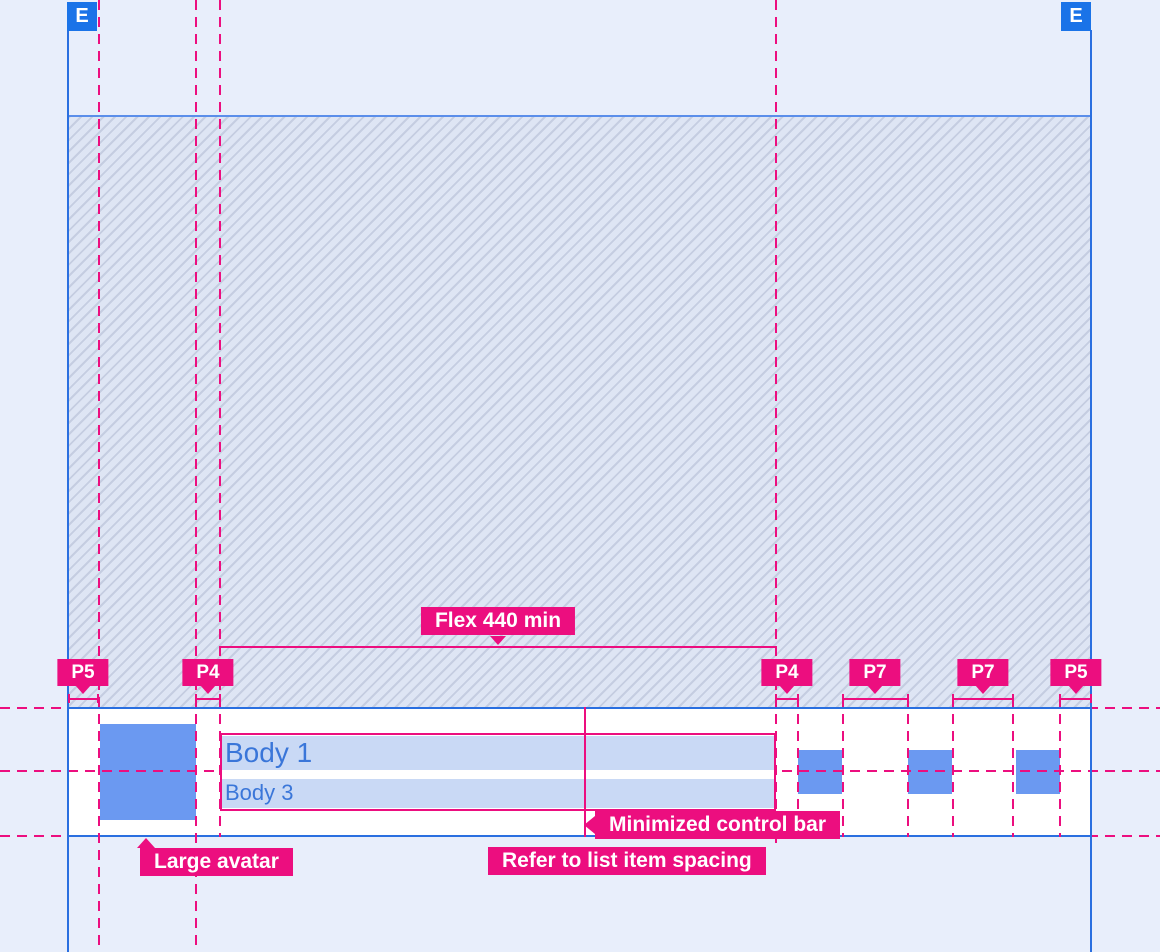 This screenshot has height=952, width=1160. I want to click on vertical-guide-text-left, so click(220, 418).